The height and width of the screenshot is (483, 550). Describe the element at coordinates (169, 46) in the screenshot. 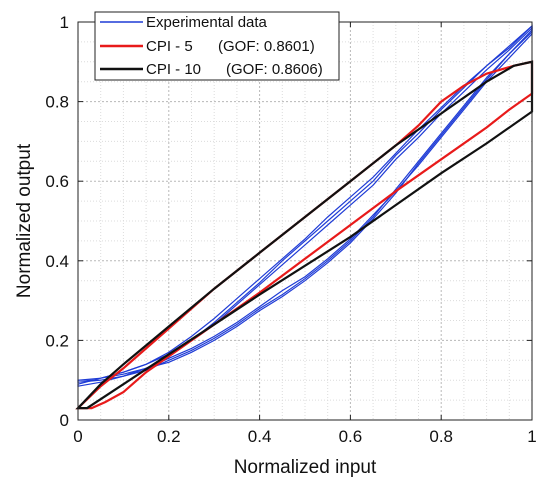

I see `legend-label-cpi5: CPI - 5` at that location.